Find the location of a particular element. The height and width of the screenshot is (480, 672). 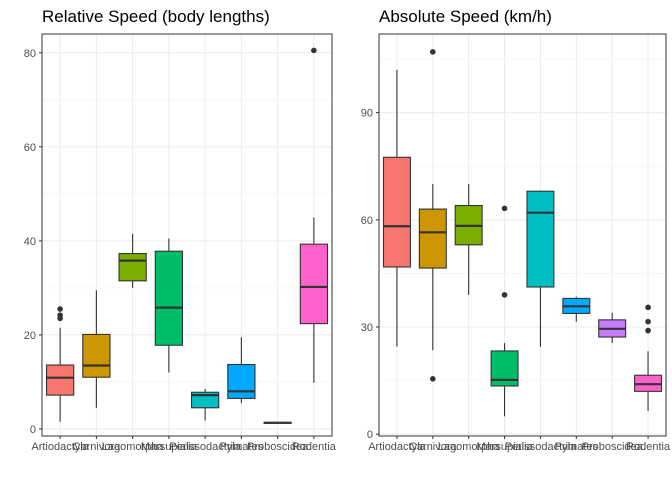

box-lagomorpha is located at coordinates (132, 267).